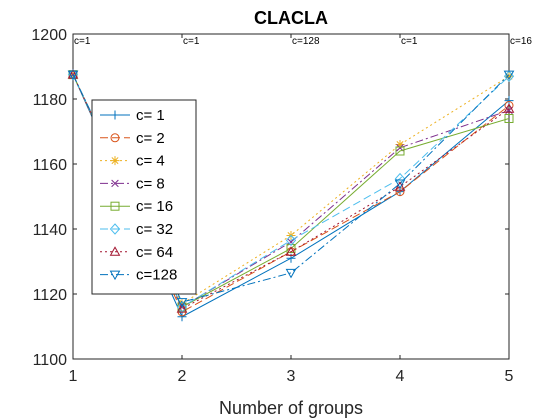  I want to click on chart-title: CLACLA, so click(291, 18).